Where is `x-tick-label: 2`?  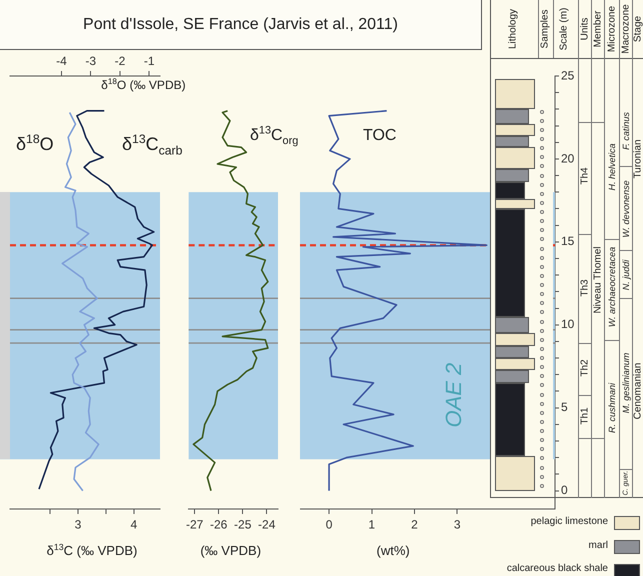 x-tick-label: 2 is located at coordinates (414, 525).